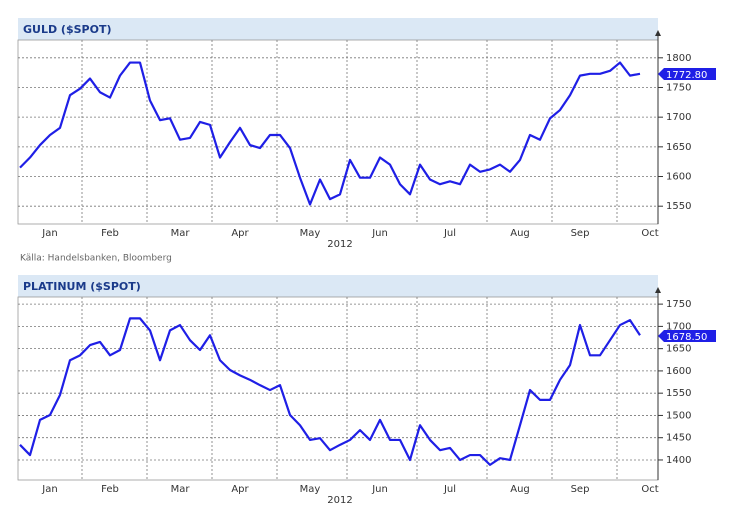 The image size is (744, 510). What do you see at coordinates (96, 259) in the screenshot?
I see `source: Källa: Handelsbanken, Bloomberg` at bounding box center [96, 259].